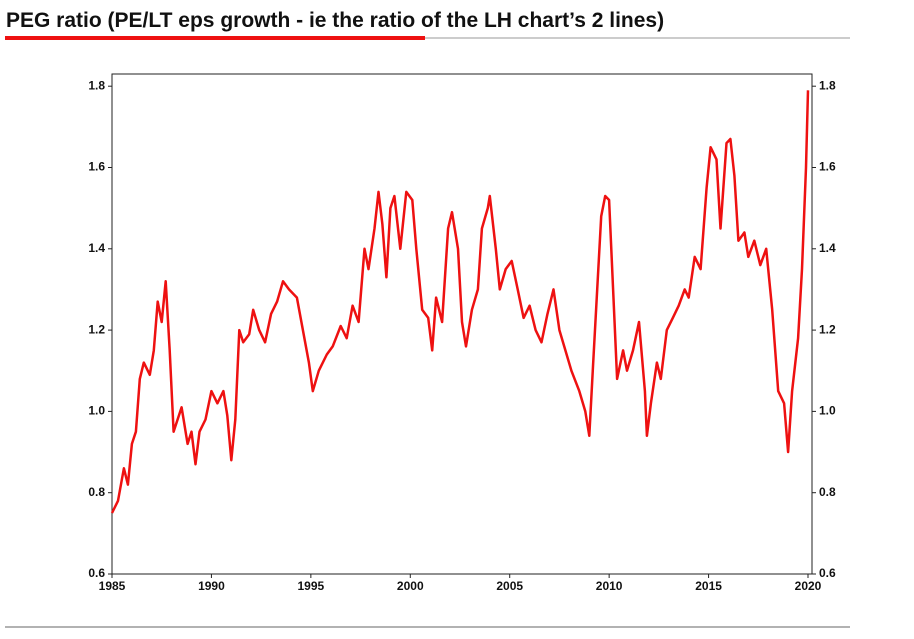 The height and width of the screenshot is (639, 914). I want to click on y-tick-label: 0.6, so click(96, 573).